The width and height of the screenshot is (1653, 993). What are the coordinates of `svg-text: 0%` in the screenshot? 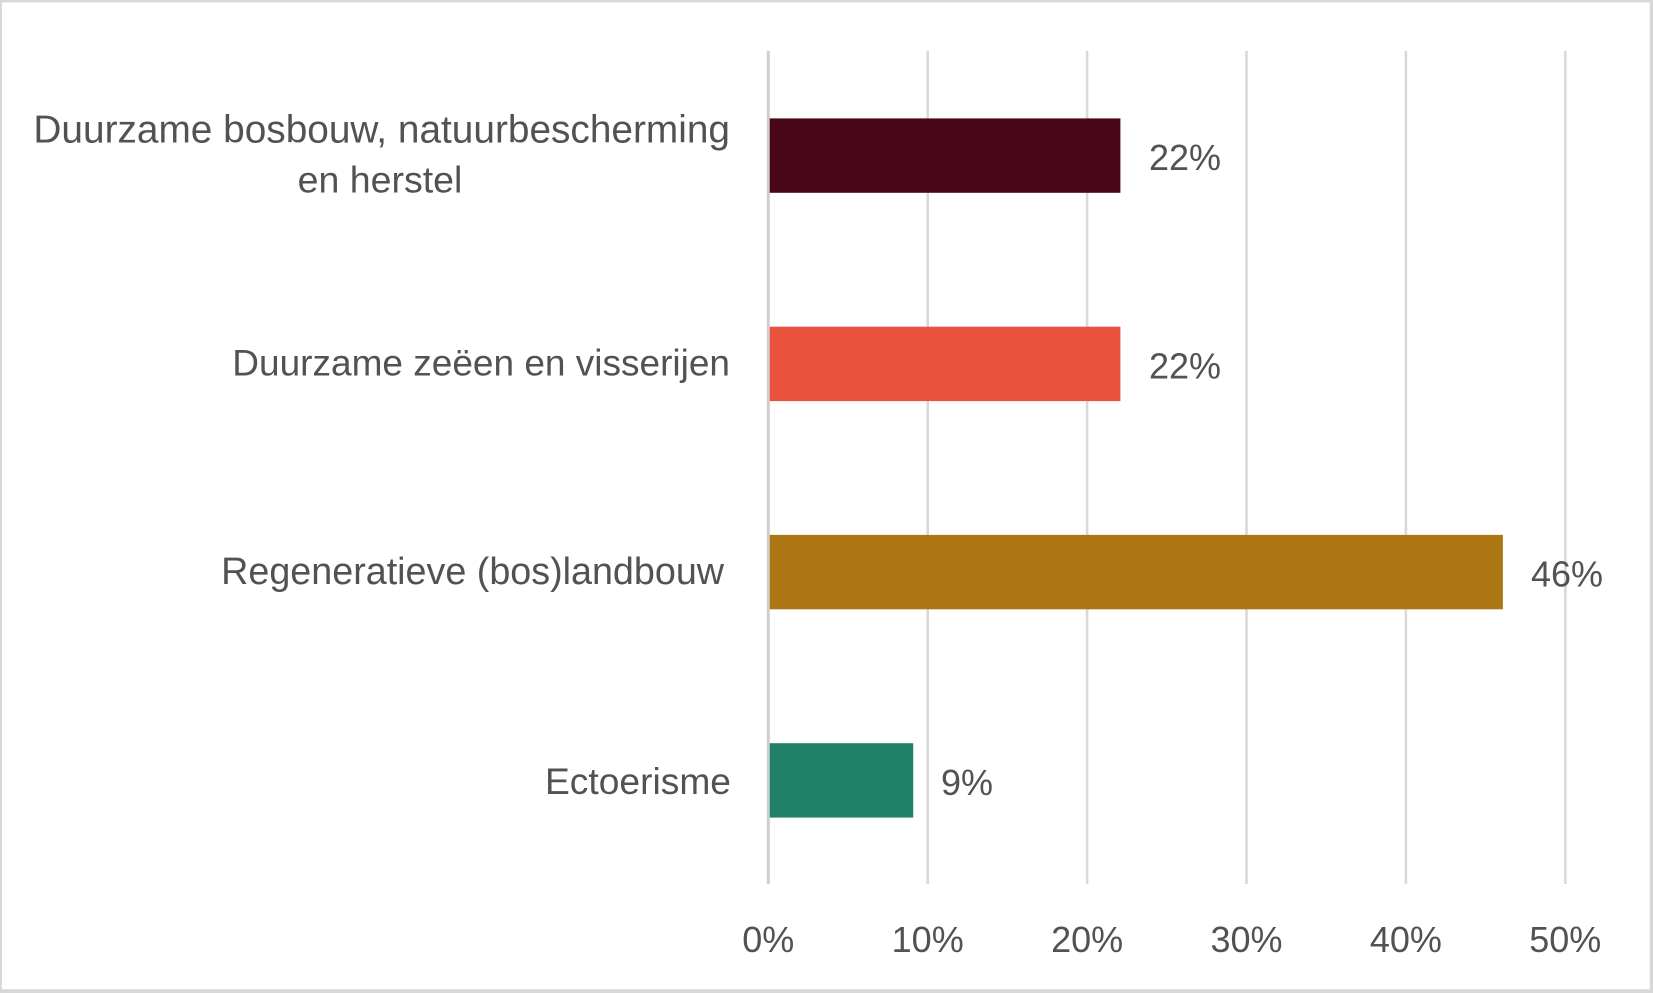 It's located at (768, 939).